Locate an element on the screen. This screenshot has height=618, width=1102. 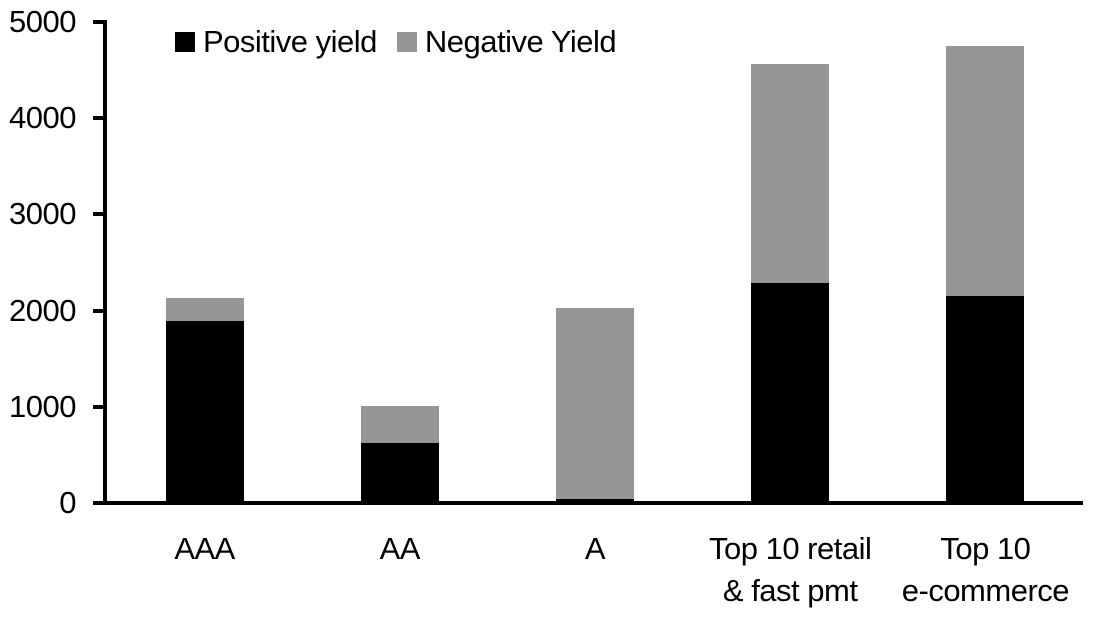
x-axis-line is located at coordinates (593, 503).